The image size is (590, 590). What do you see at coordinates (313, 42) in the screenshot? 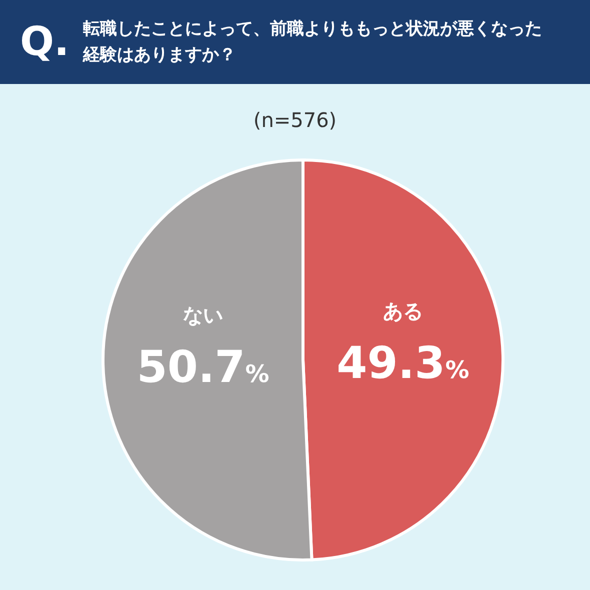
I see `chart-title: 転職したことによって、前職よりももっと状況が悪くなった経験はありますか？` at bounding box center [313, 42].